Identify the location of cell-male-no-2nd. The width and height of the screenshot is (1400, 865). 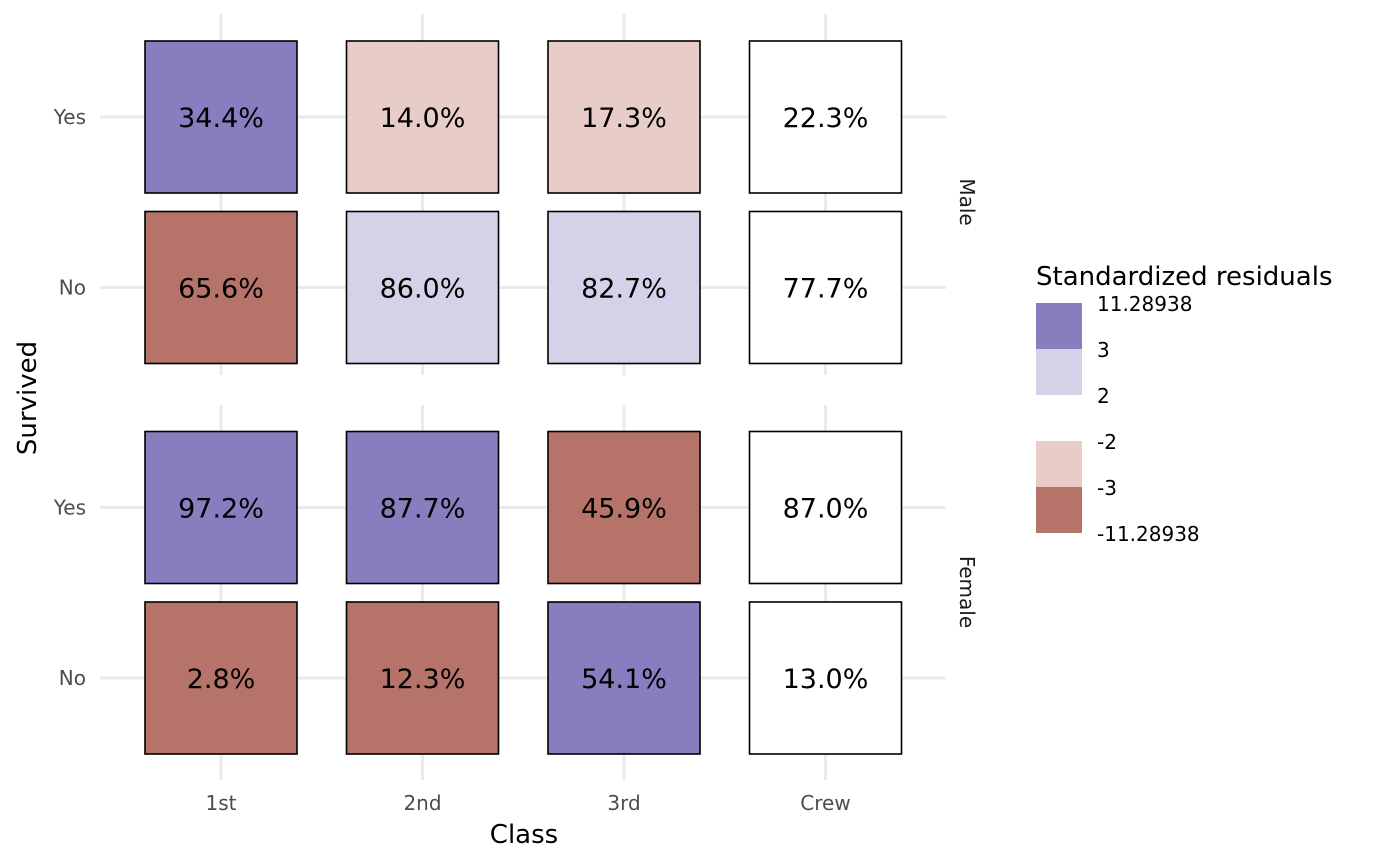
(422, 287).